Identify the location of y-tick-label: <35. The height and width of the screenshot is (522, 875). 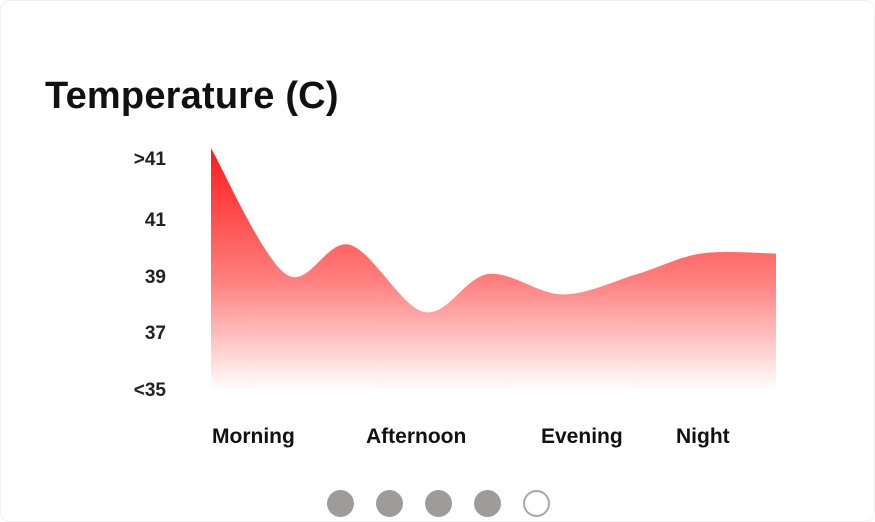
(150, 390).